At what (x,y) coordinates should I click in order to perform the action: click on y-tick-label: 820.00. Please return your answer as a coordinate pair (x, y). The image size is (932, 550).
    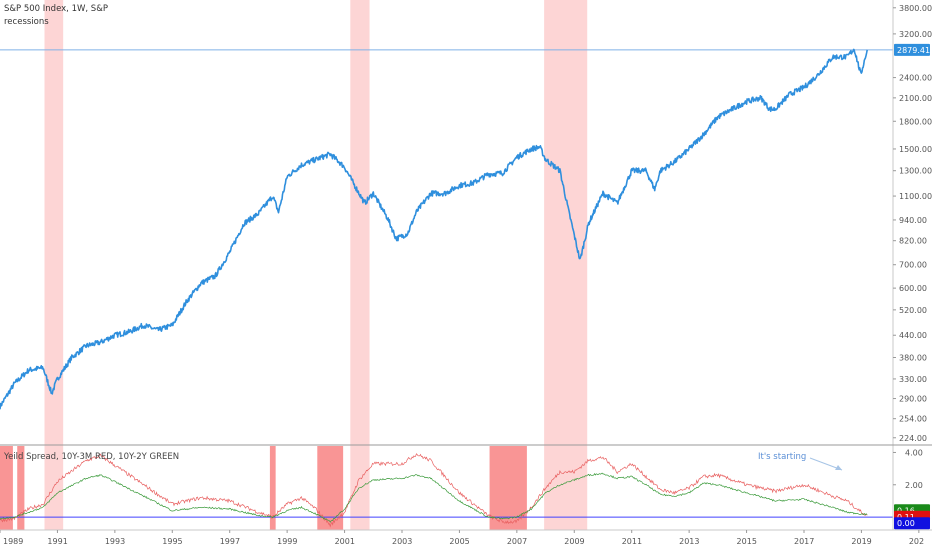
    Looking at the image, I should click on (913, 241).